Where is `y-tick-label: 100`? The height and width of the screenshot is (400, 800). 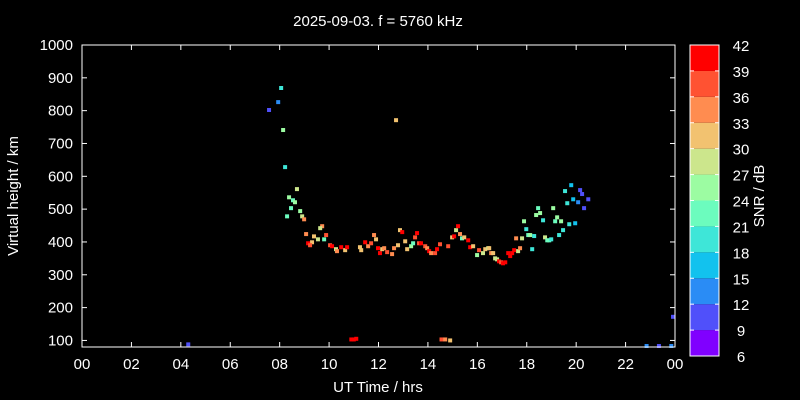 y-tick-label: 100 is located at coordinates (60, 340).